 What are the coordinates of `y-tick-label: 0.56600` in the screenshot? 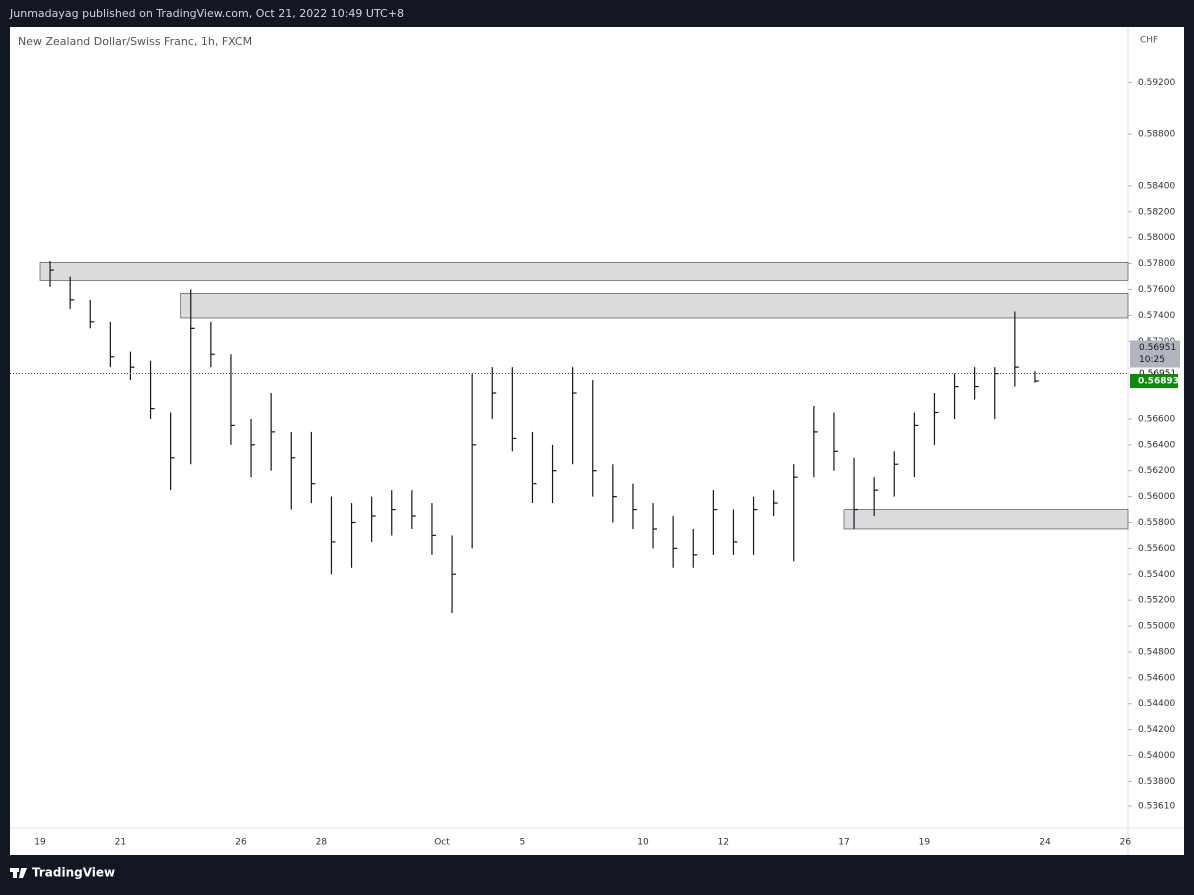 It's located at (1156, 419).